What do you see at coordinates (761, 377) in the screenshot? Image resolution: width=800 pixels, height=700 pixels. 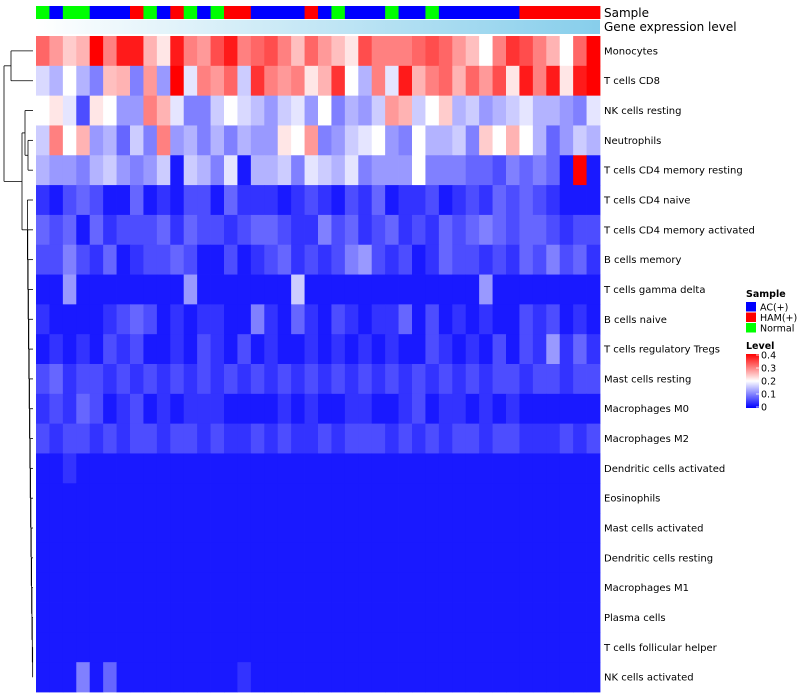 I see `level-legend: Level 0.4 0.3 0.2 0.1 0` at bounding box center [761, 377].